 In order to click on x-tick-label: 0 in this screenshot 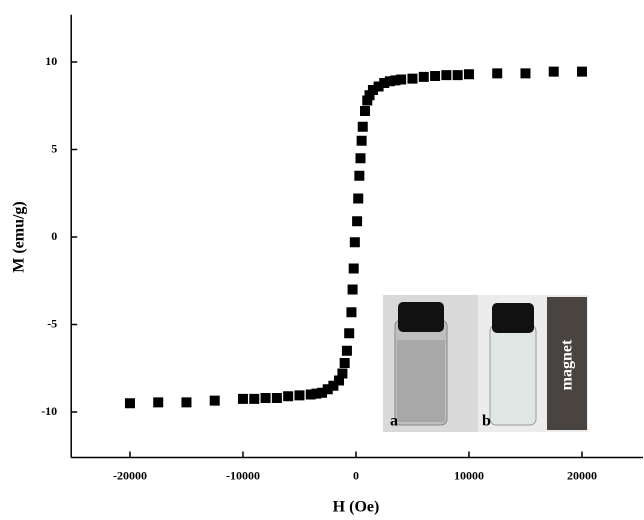, I will do `click(356, 475)`.